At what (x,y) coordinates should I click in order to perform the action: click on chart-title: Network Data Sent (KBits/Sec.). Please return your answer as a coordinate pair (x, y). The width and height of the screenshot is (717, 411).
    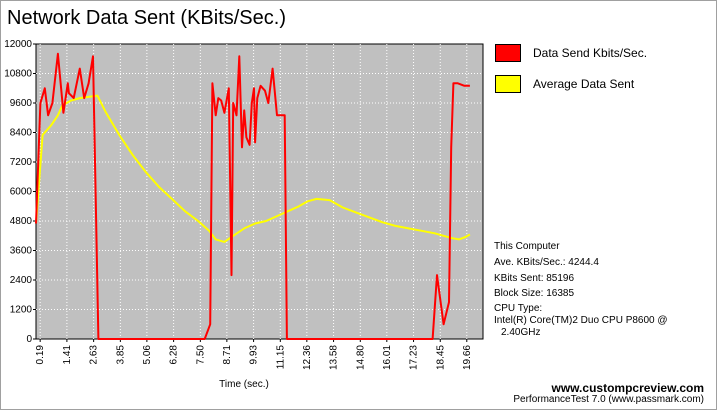
    Looking at the image, I should click on (146, 18).